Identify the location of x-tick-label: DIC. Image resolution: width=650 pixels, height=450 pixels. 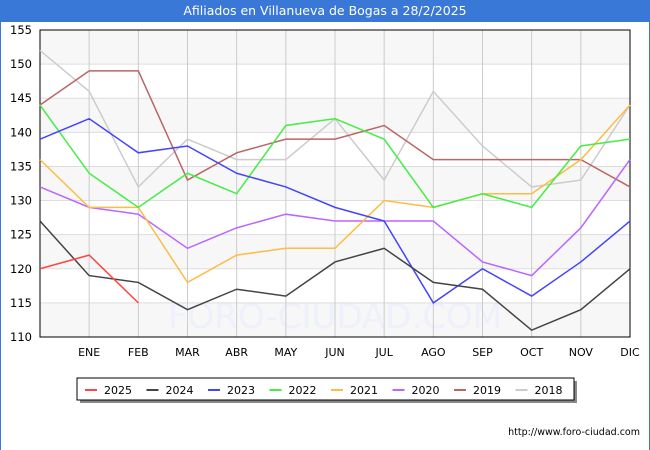
(630, 352).